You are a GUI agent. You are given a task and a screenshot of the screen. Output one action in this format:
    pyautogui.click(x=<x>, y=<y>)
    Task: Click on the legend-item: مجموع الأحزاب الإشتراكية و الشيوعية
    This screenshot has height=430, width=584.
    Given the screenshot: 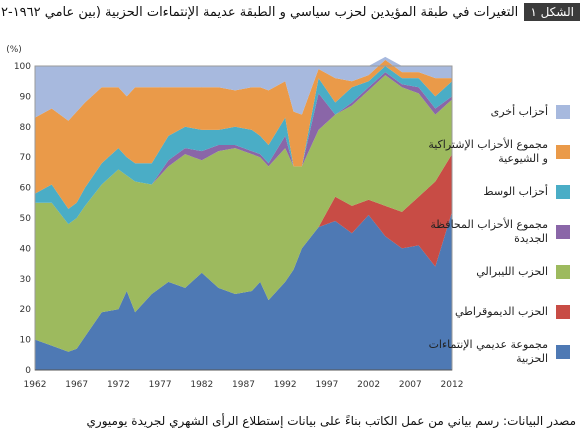 What is the action you would take?
    pyautogui.click(x=495, y=152)
    